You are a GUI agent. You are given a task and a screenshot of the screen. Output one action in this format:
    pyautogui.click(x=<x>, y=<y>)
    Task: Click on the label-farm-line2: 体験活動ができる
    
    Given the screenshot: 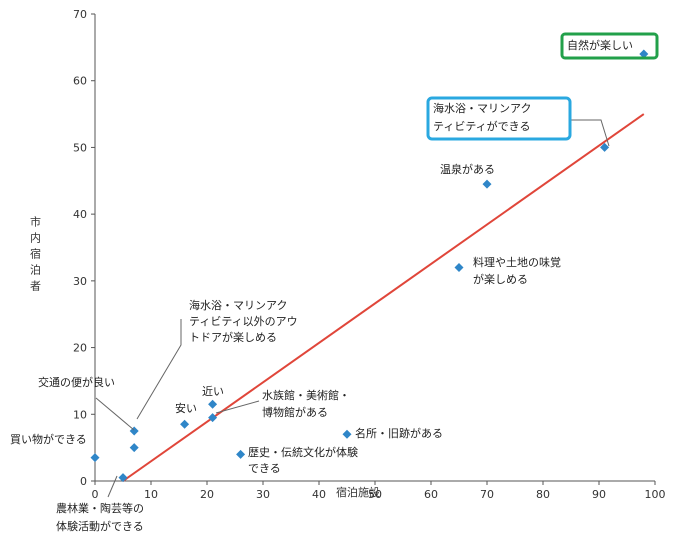 What is the action you would take?
    pyautogui.click(x=100, y=526)
    